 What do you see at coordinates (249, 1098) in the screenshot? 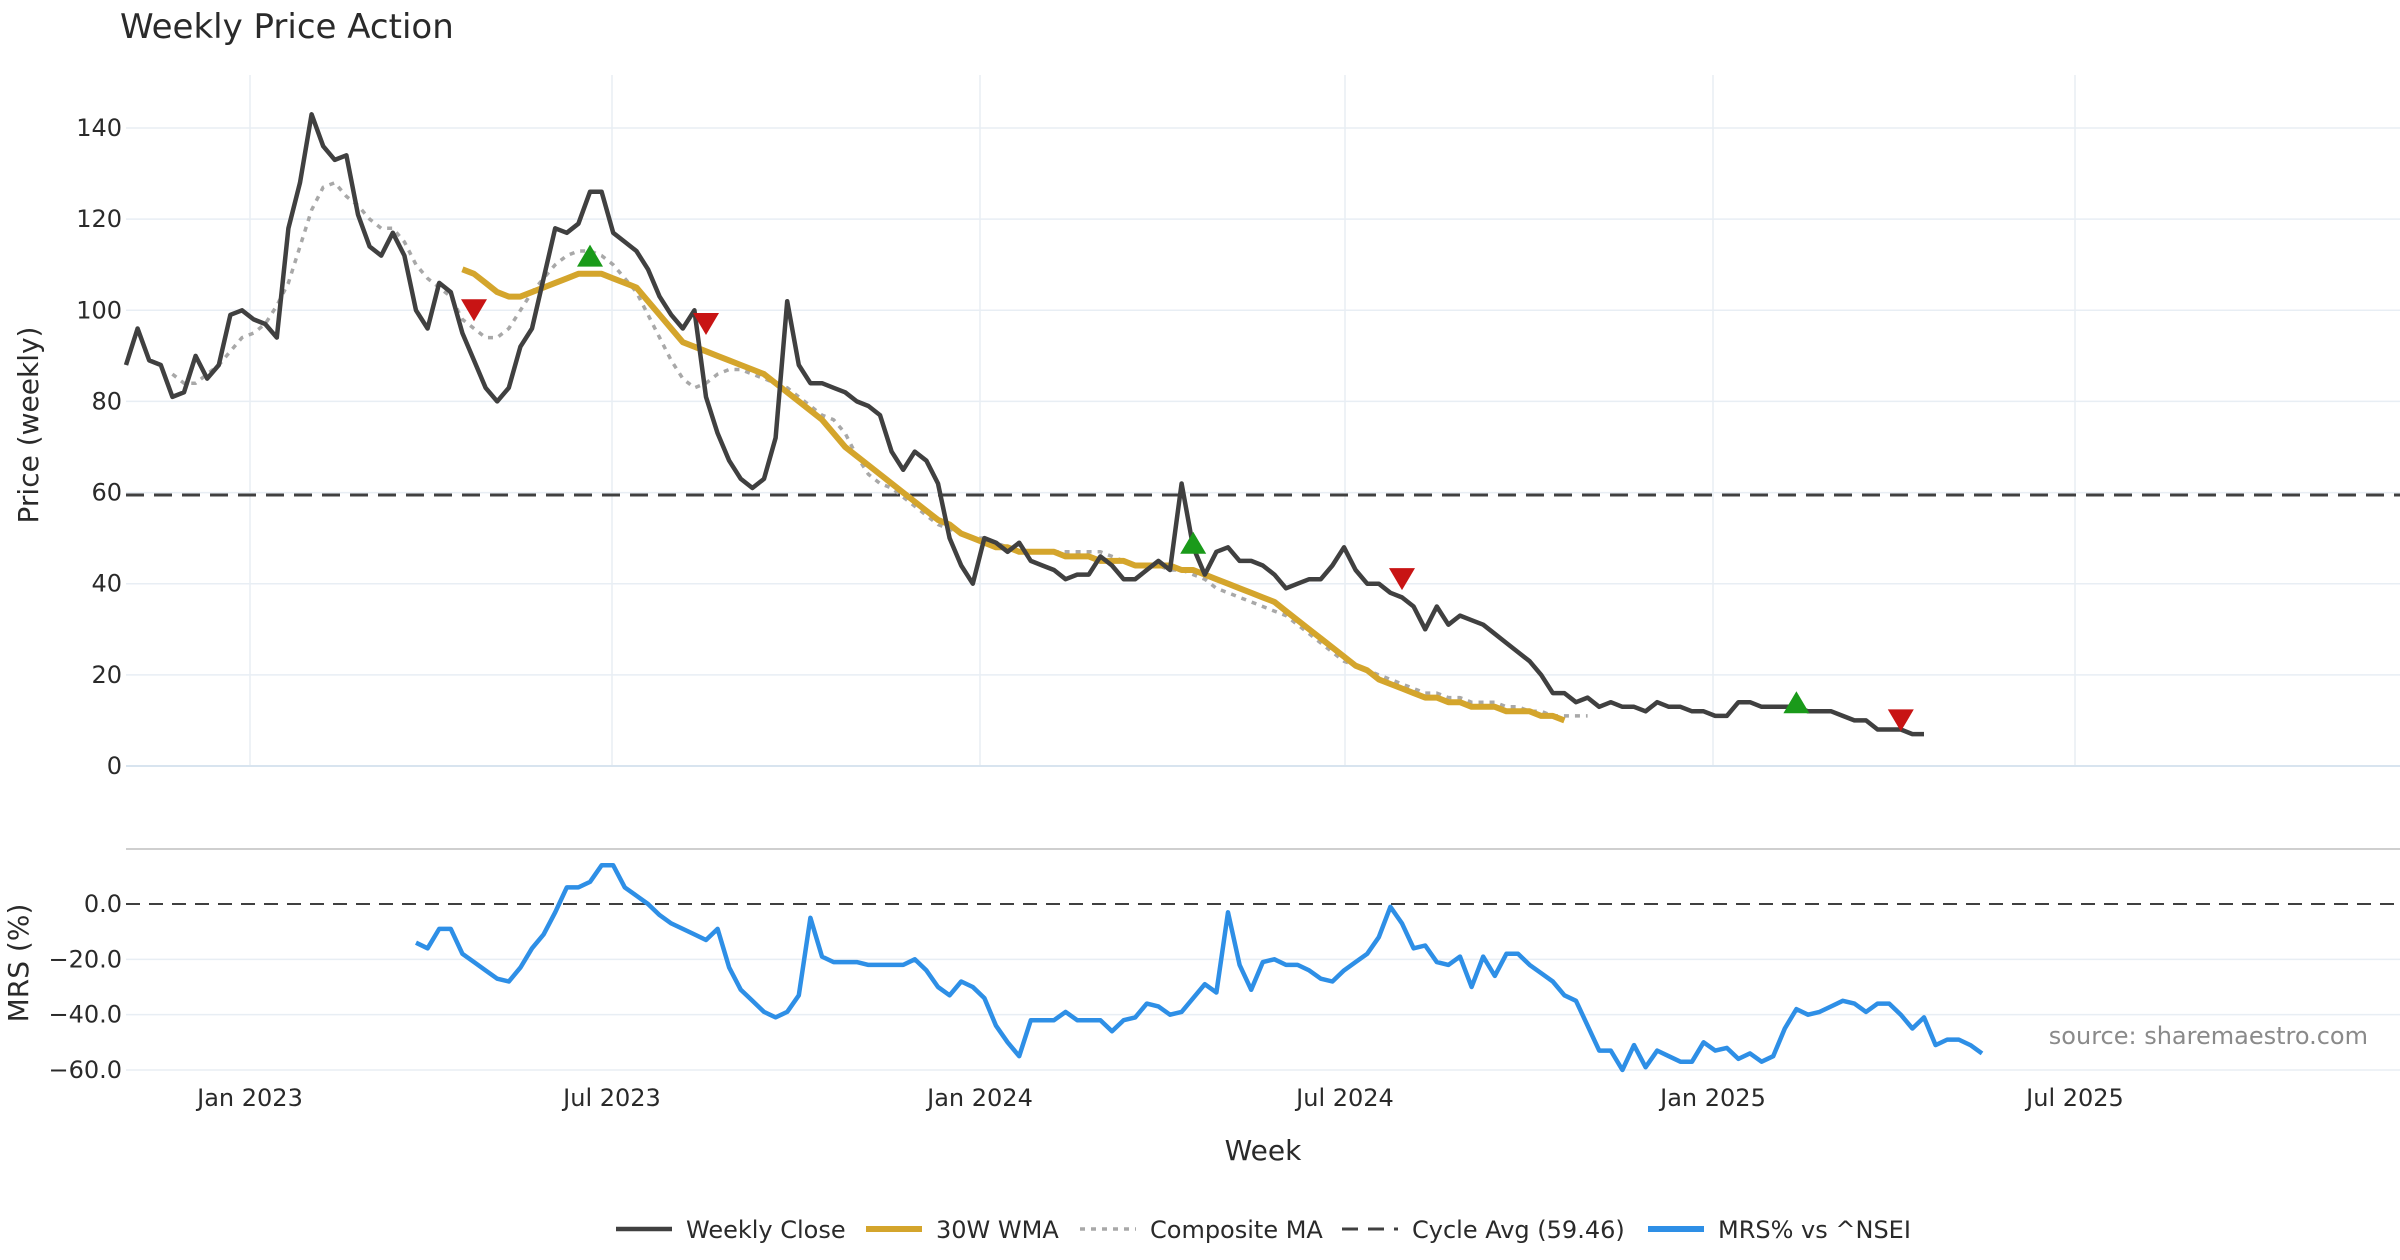
I see `x-tick-label: Jan 2023` at bounding box center [249, 1098].